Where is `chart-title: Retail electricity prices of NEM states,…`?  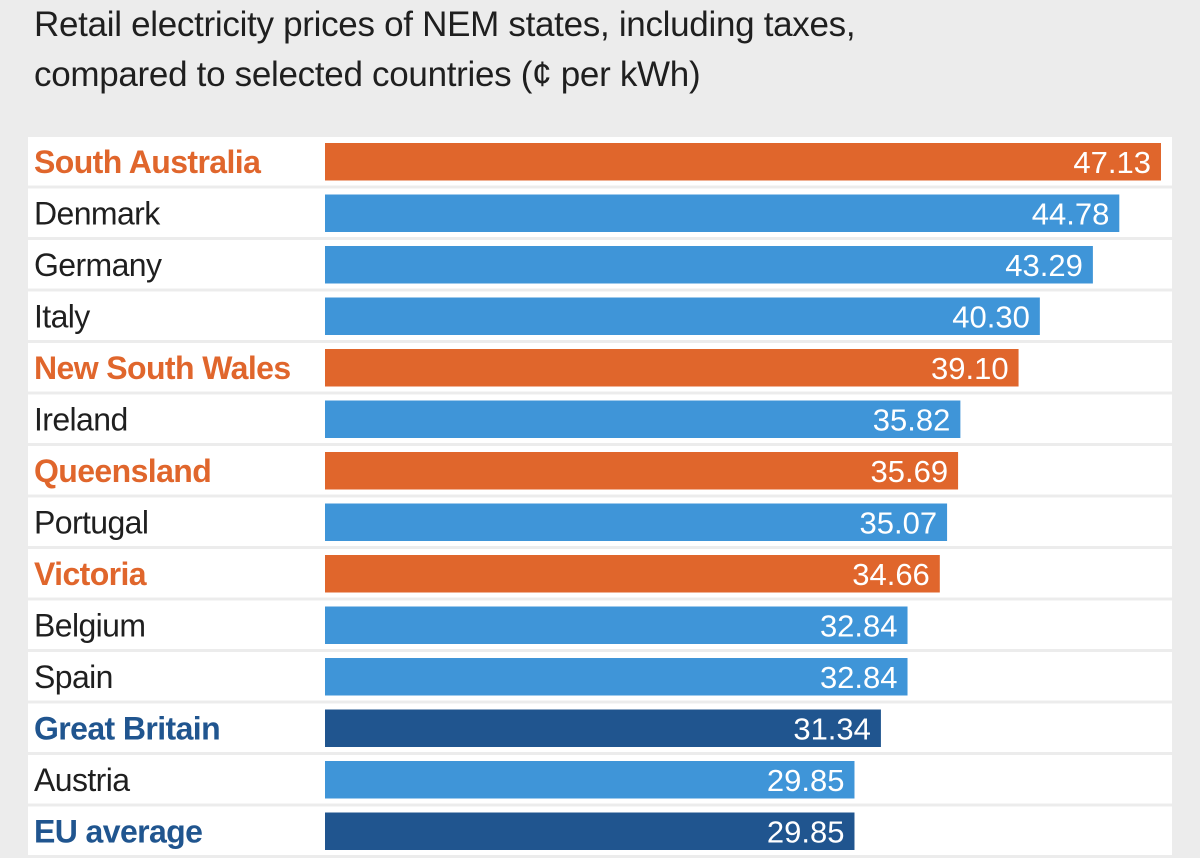
chart-title: Retail electricity prices of NEM states,… is located at coordinates (604, 50).